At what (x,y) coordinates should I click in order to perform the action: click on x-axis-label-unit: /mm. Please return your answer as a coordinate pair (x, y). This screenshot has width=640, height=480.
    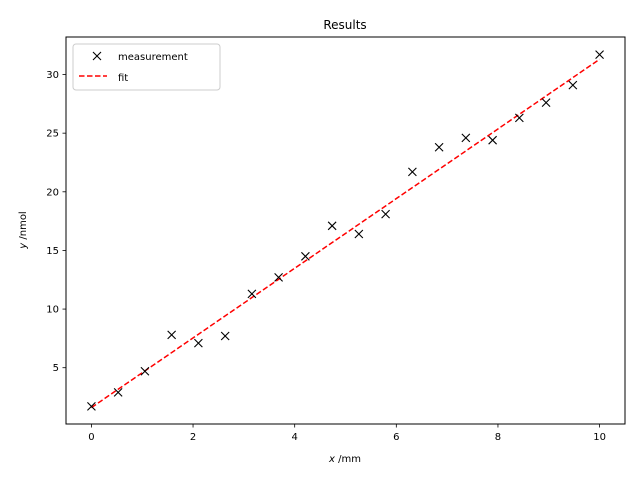
    Looking at the image, I should click on (348, 459).